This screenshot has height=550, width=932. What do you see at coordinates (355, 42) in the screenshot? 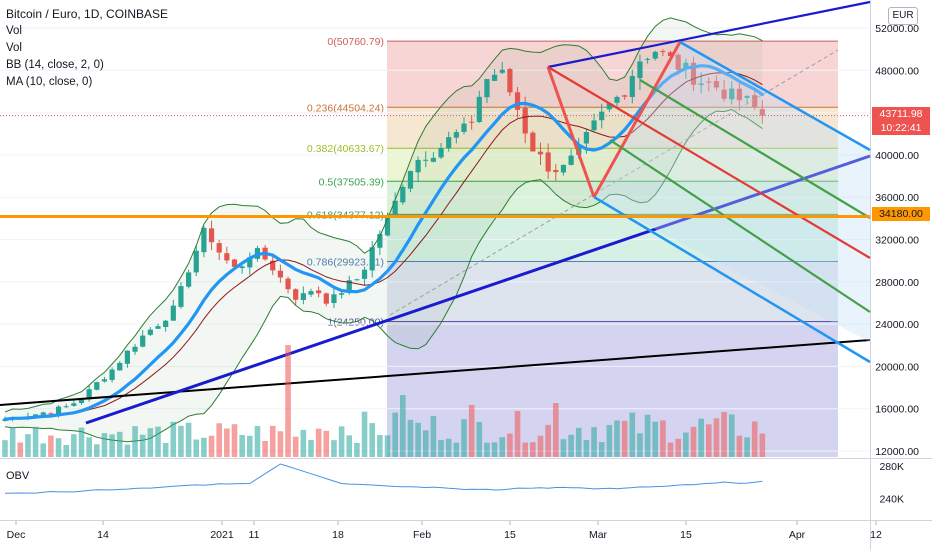
I see `fib-level-label: 0(50760.79)` at bounding box center [355, 42].